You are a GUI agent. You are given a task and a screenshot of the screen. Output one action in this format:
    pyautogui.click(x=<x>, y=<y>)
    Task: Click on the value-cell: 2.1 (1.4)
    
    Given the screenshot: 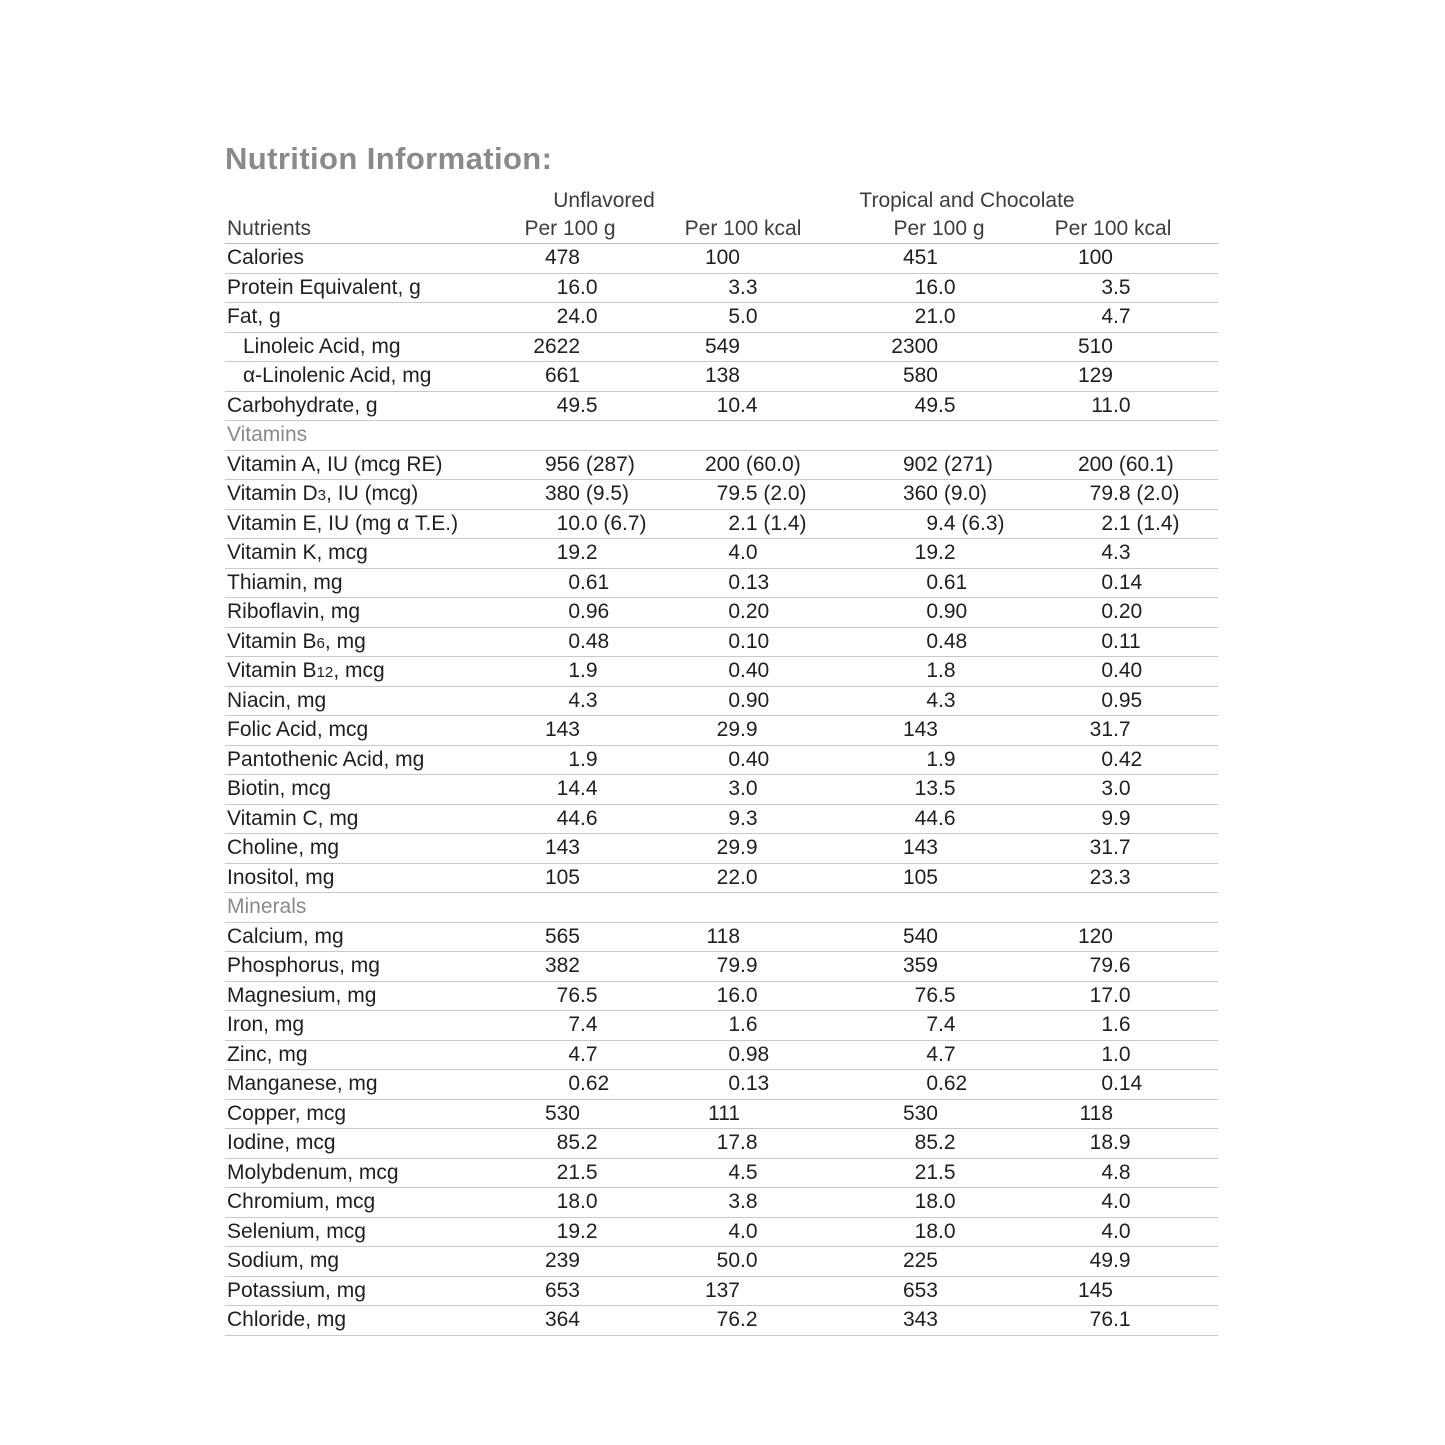 What is the action you would take?
    pyautogui.click(x=1140, y=523)
    